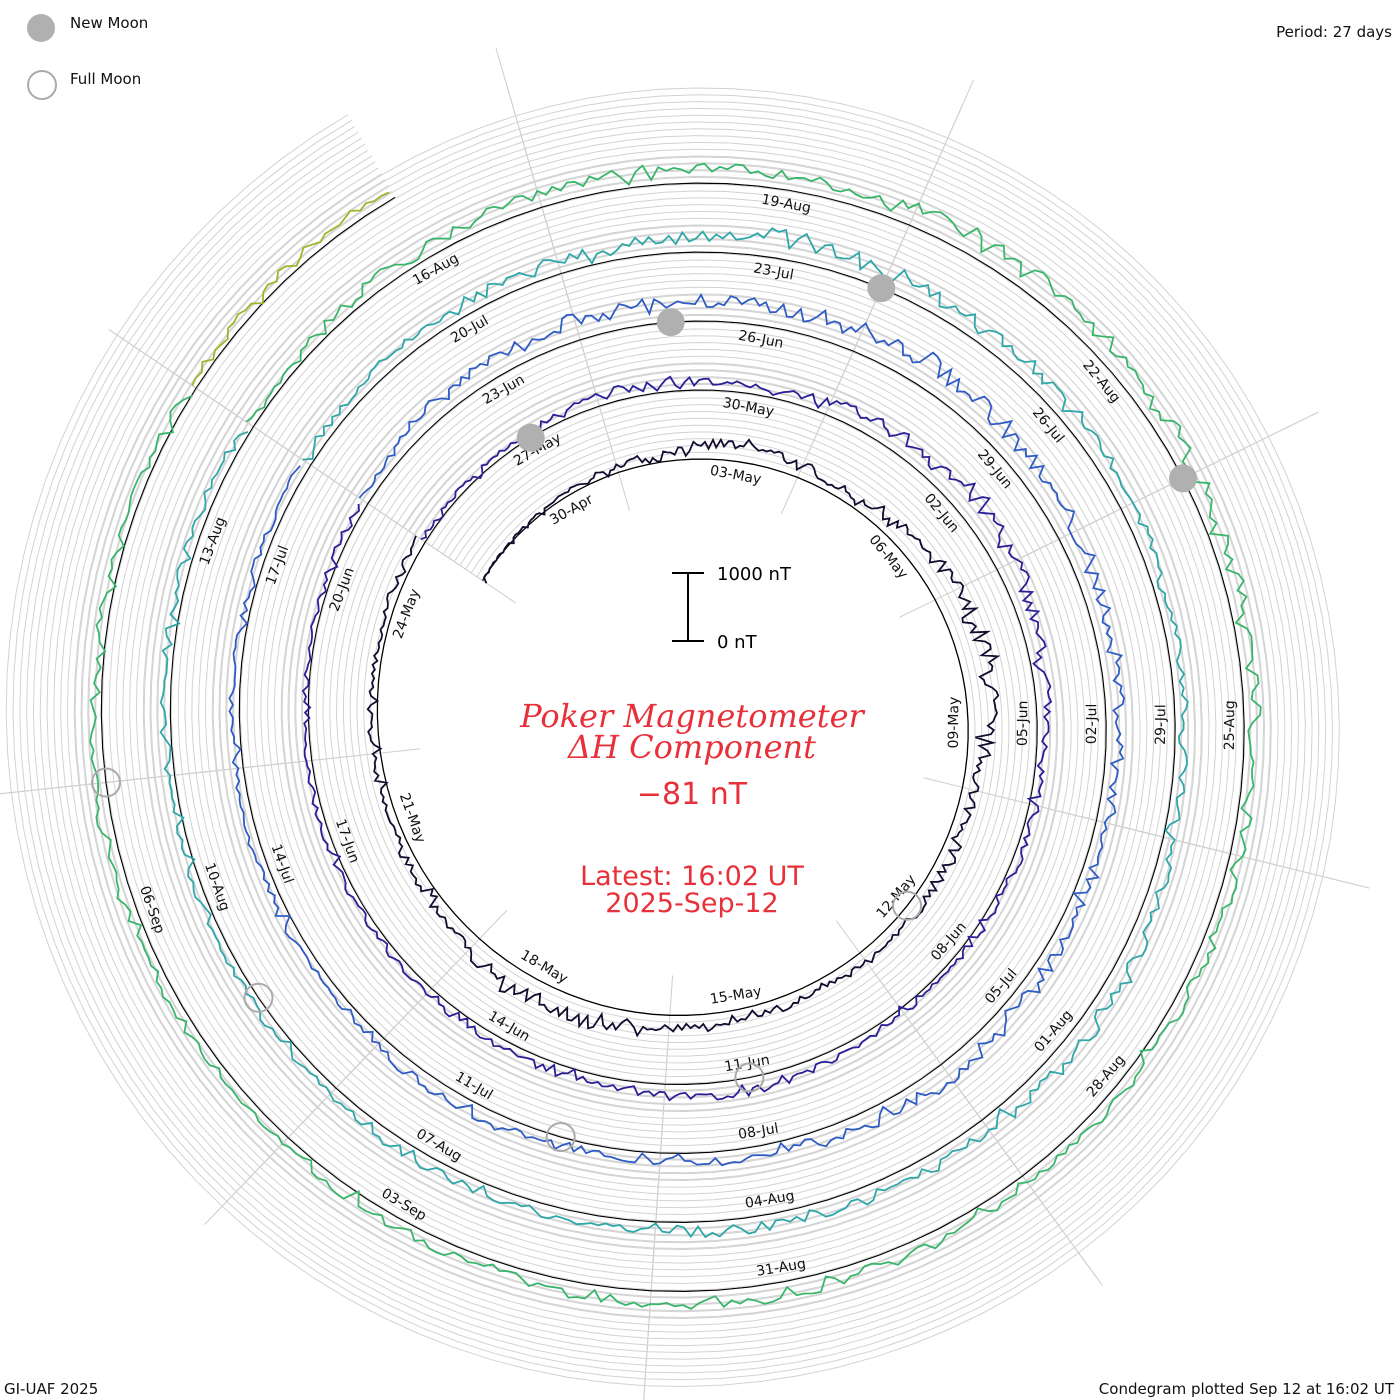  I want to click on date-tick-label: 01-Aug, so click(1053, 1031).